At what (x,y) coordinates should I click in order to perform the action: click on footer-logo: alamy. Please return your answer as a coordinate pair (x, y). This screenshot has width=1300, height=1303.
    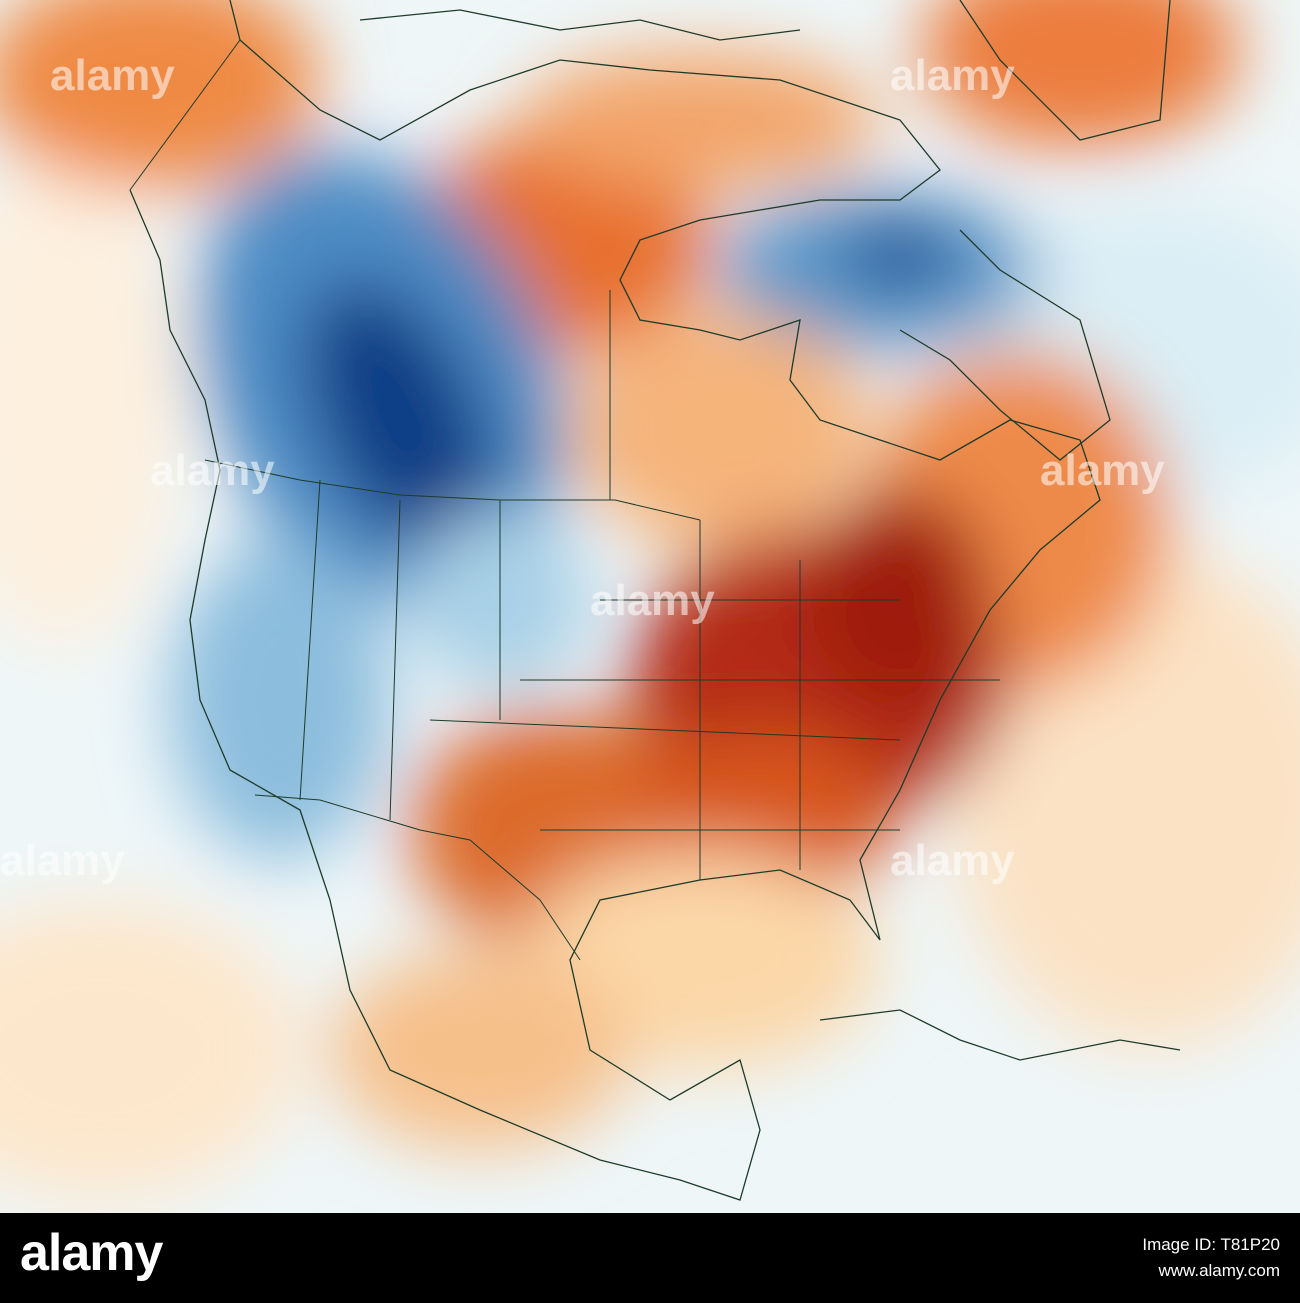
    Looking at the image, I should click on (91, 1253).